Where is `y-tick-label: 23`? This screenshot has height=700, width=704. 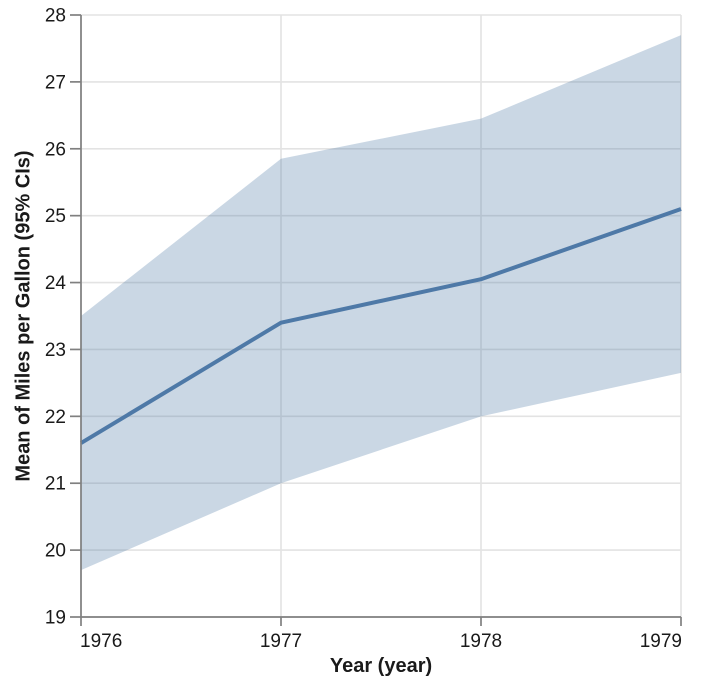
y-tick-label: 23 is located at coordinates (55, 350).